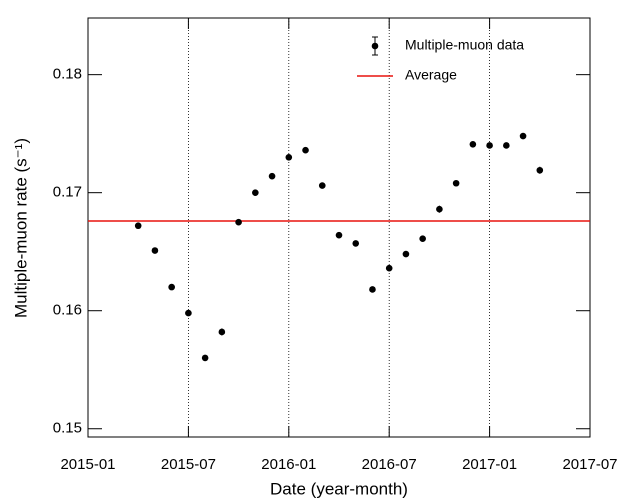 This screenshot has width=624, height=500. Describe the element at coordinates (339, 488) in the screenshot. I see `x-axis-title: Date (year-month)` at that location.